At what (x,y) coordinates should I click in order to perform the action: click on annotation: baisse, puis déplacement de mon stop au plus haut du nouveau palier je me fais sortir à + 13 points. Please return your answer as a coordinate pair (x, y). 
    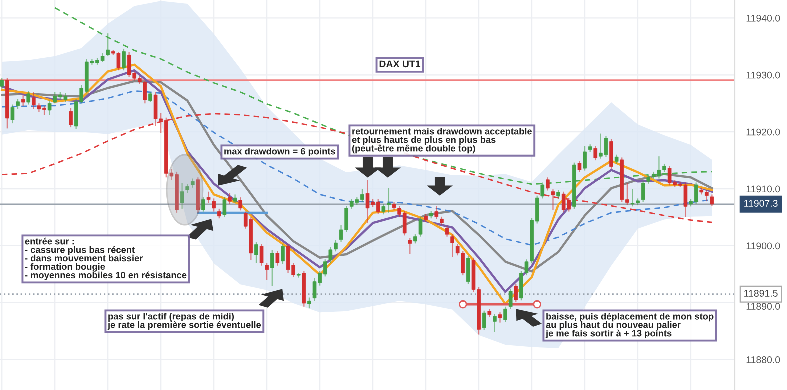
    Looking at the image, I should click on (630, 326).